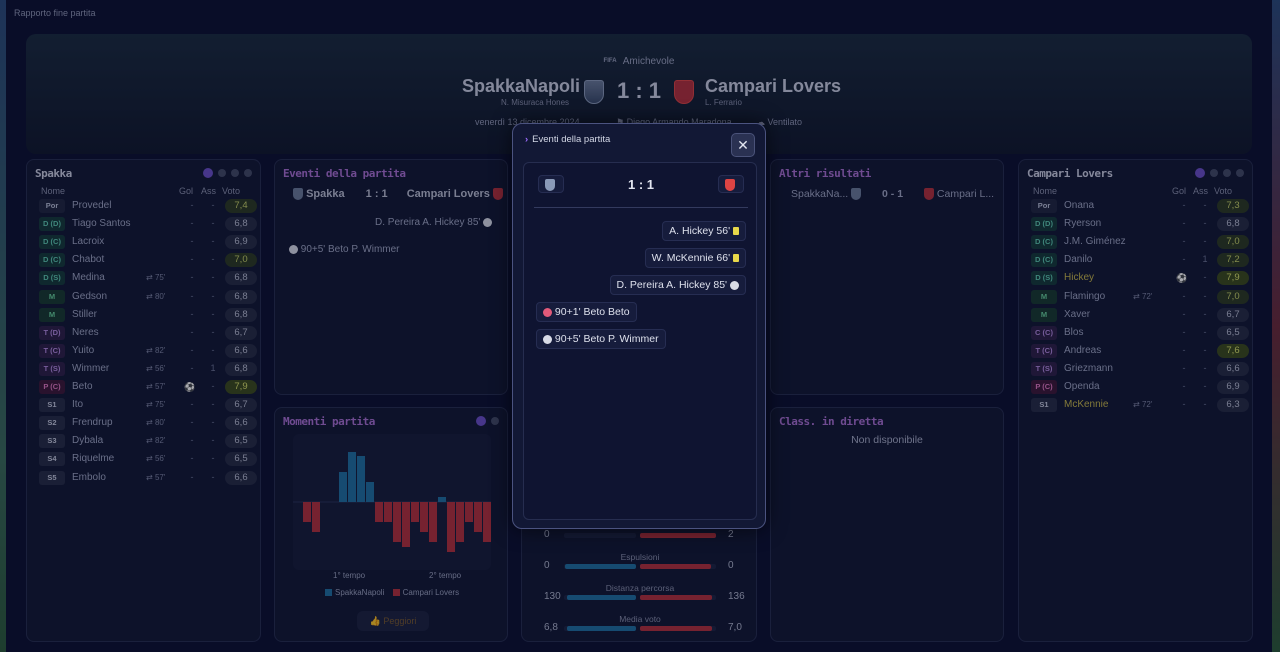 This screenshot has height=652, width=1280. I want to click on player-row: T (C) Andreas - -7,6, so click(1138, 351).